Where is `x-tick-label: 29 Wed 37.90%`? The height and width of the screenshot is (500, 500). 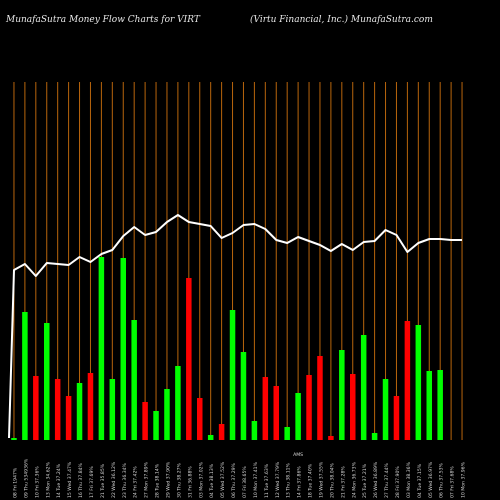
x-tick-label: 29 Wed 37.90% is located at coordinates (168, 479).